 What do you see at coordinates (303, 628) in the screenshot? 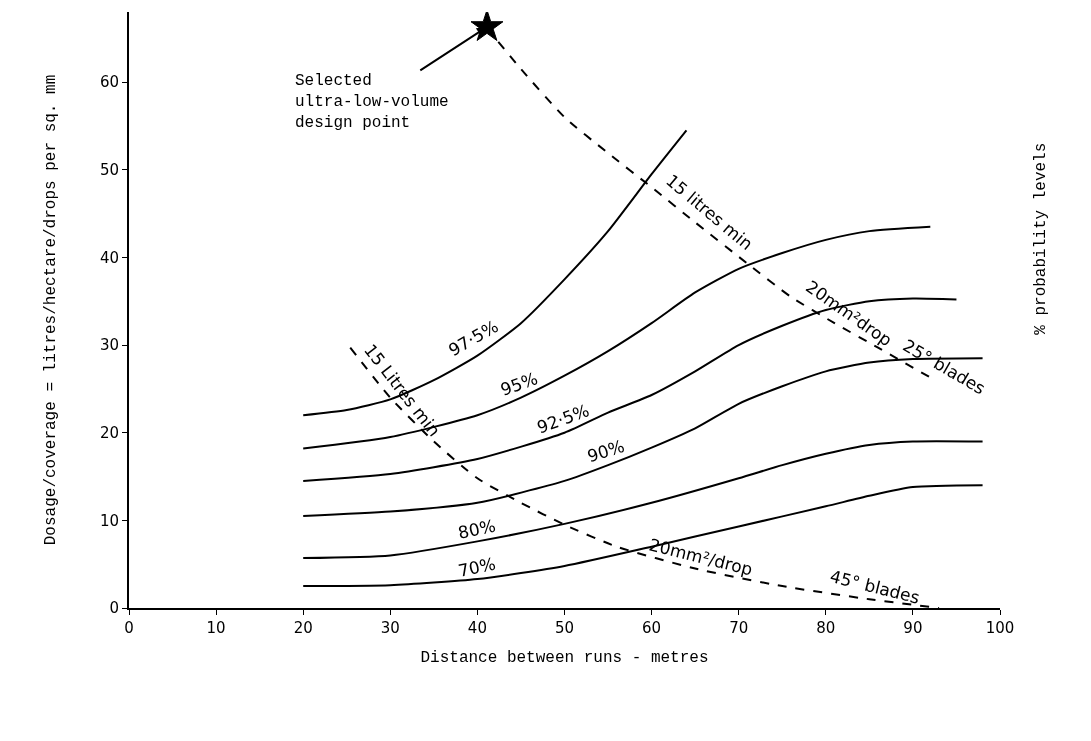
I see `x-tick-label: 20` at bounding box center [303, 628].